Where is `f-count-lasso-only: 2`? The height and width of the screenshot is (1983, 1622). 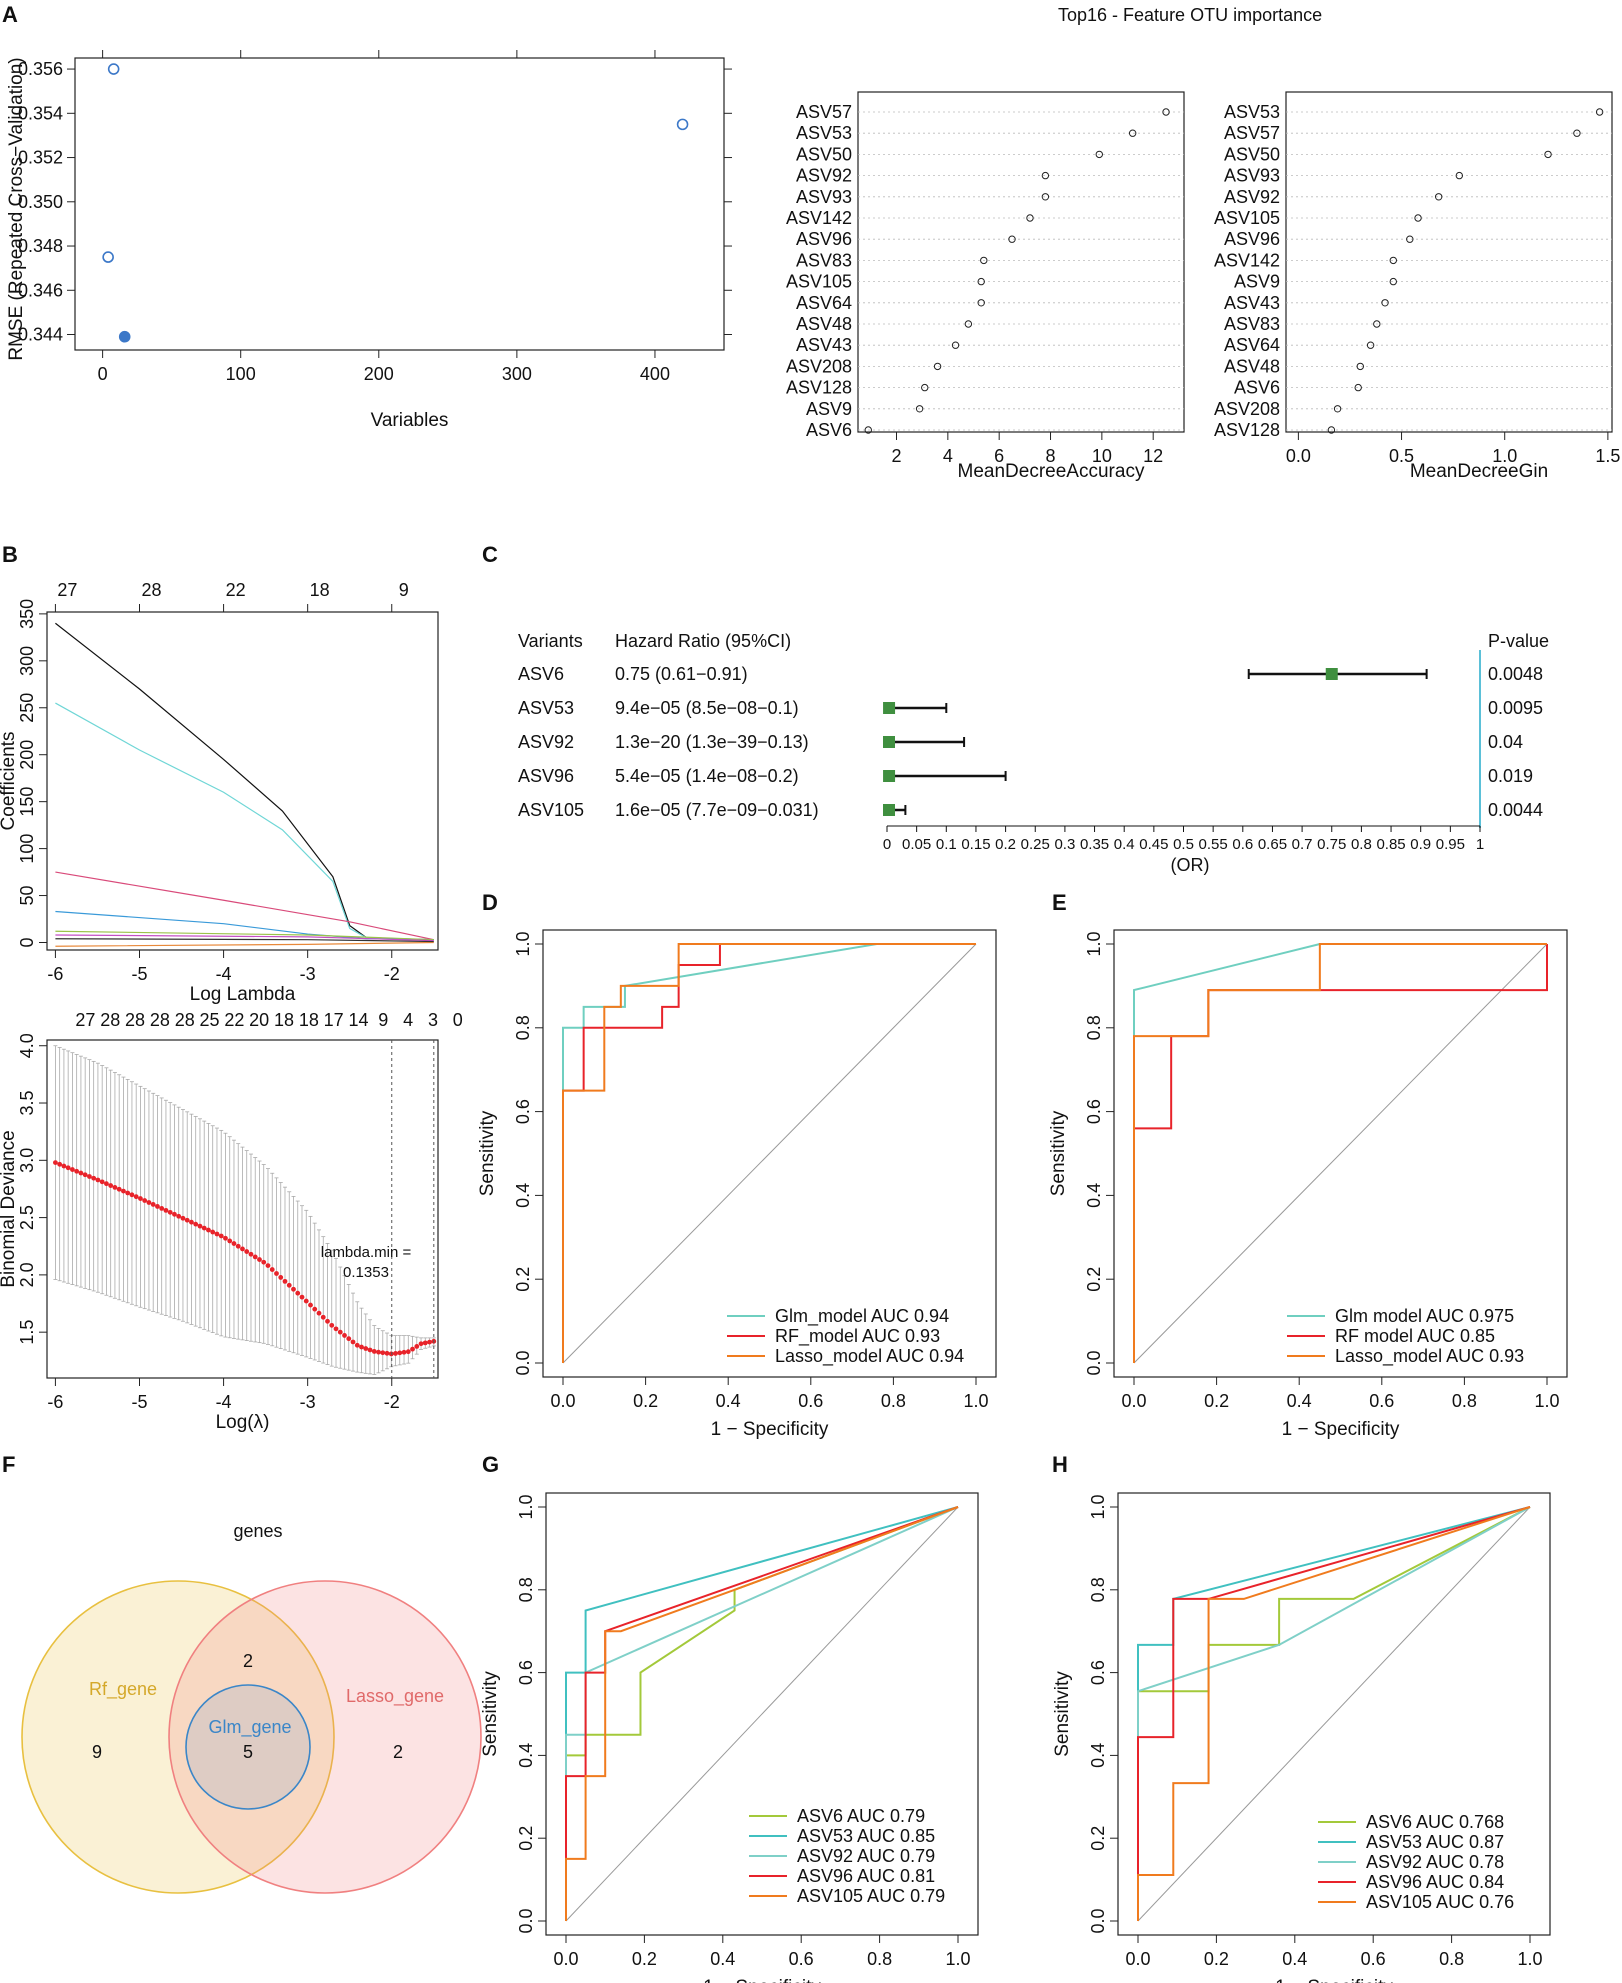 f-count-lasso-only: 2 is located at coordinates (398, 1752).